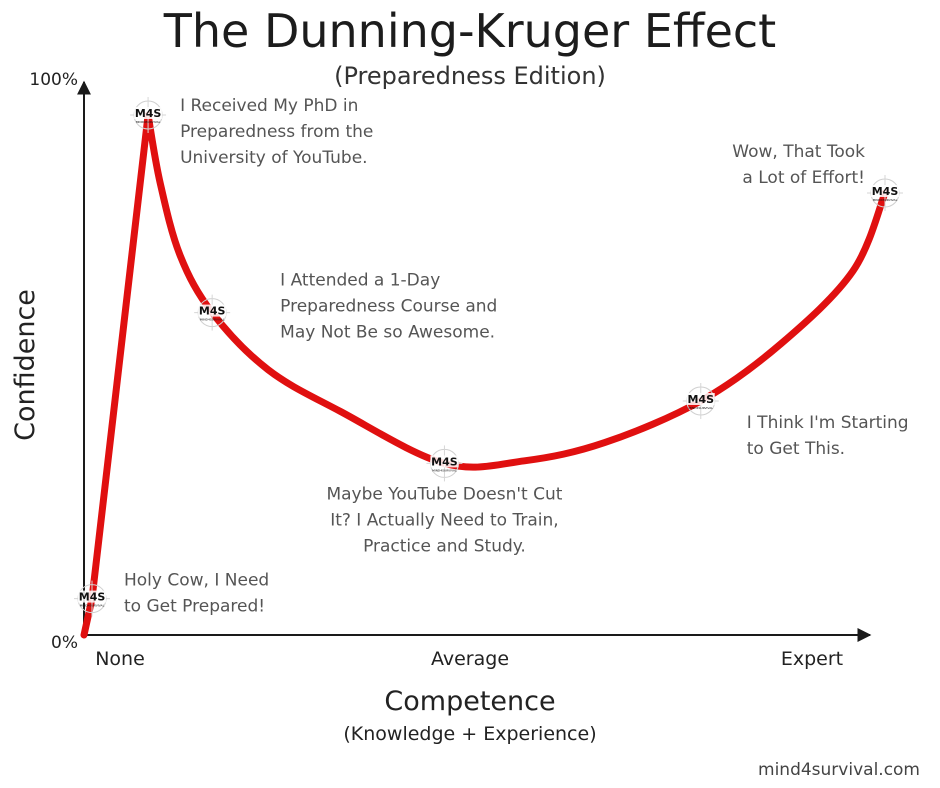 The height and width of the screenshot is (788, 940). I want to click on annotation-line: Preparedness from the, so click(276, 132).